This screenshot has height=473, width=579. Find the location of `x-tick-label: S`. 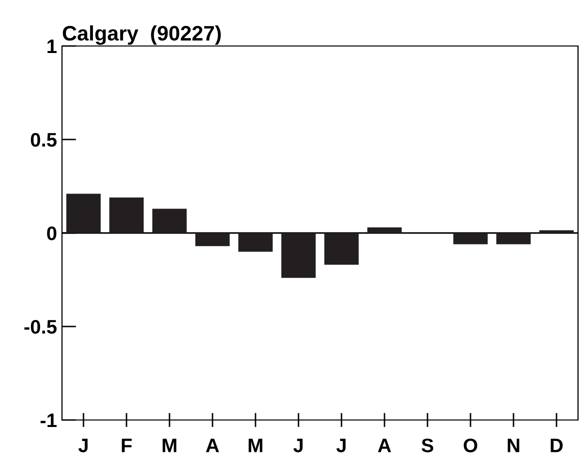

x-tick-label: S is located at coordinates (428, 445).